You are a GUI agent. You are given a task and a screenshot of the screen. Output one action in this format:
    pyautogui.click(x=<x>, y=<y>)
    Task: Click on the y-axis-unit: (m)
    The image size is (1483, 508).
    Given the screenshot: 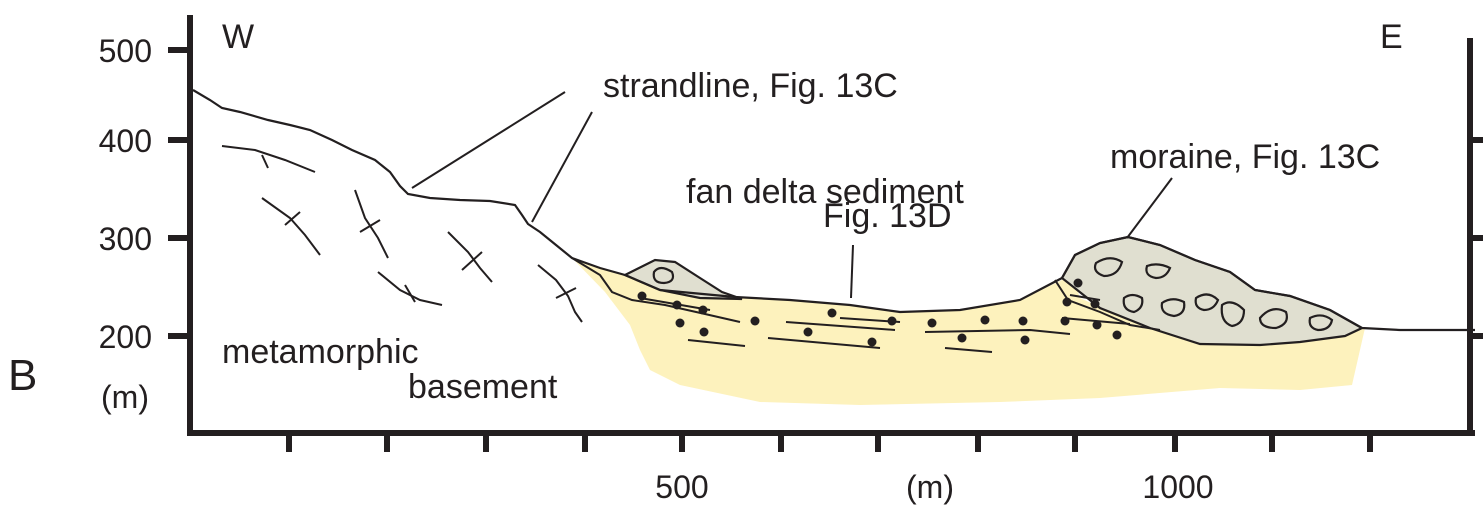 What is the action you would take?
    pyautogui.click(x=125, y=397)
    